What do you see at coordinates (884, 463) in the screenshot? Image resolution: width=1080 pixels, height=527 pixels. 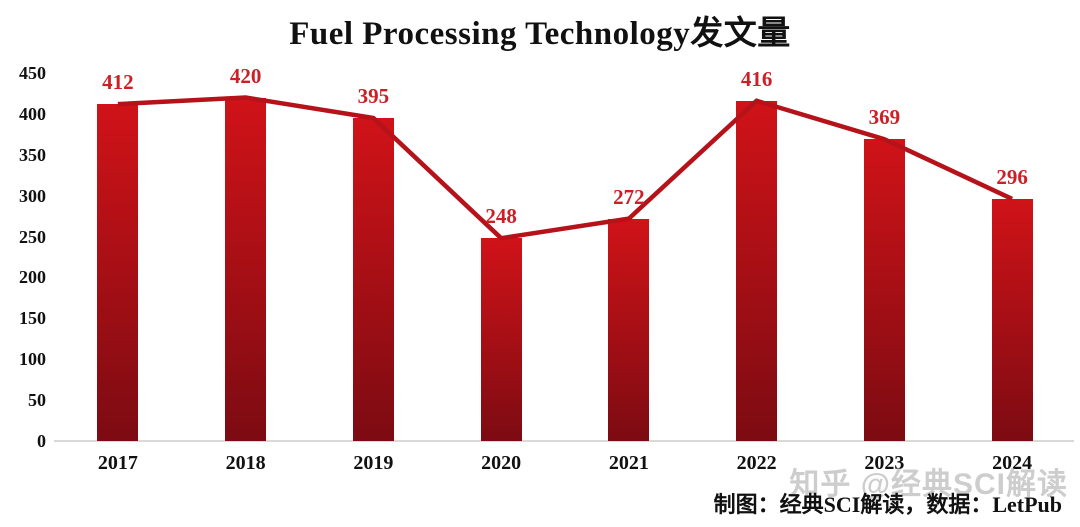 I see `x-tick-label: 2023` at bounding box center [884, 463].